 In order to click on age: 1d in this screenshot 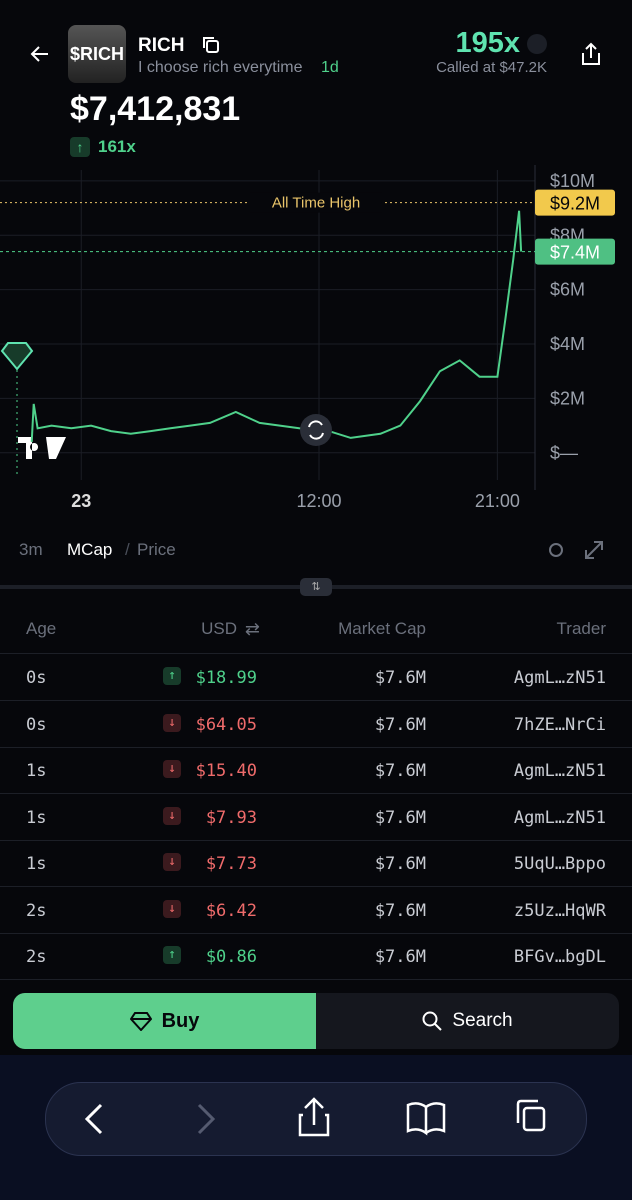, I will do `click(330, 67)`.